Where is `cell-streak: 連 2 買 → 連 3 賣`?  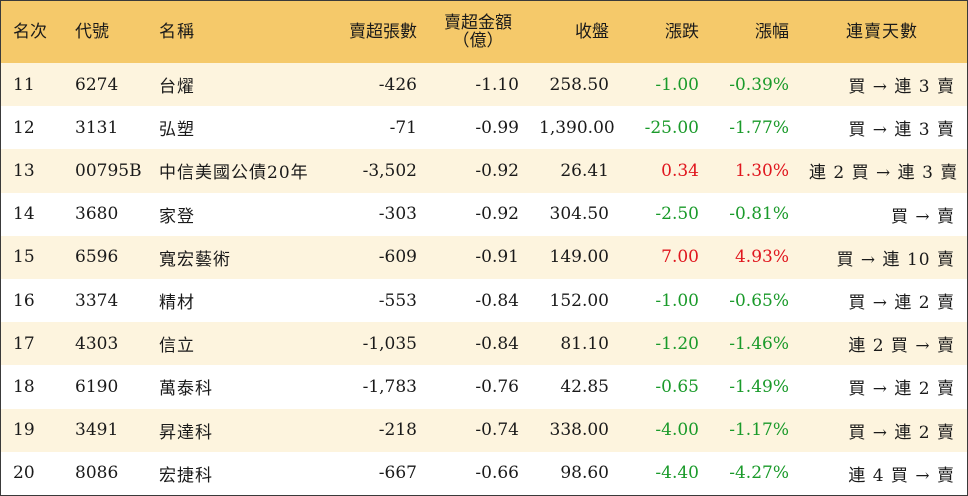
cell-streak: 連 2 買 → 連 3 賣 is located at coordinates (884, 173).